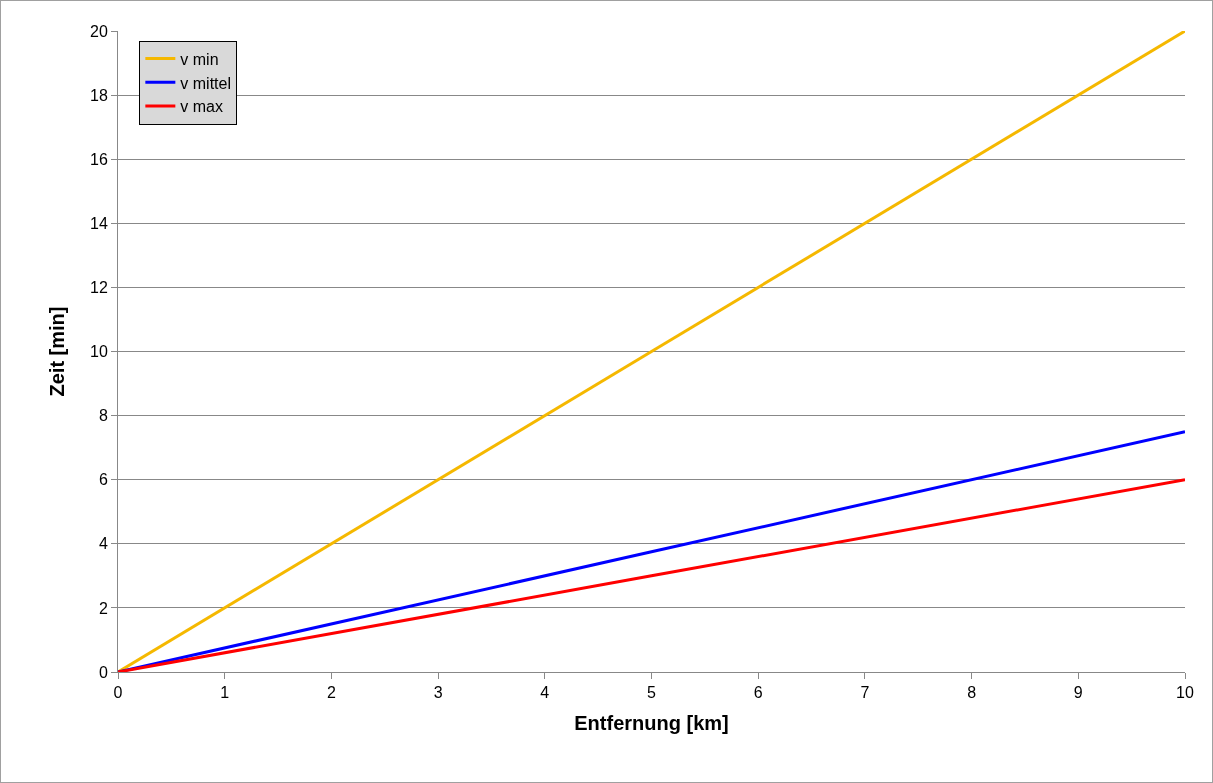 This screenshot has height=783, width=1213. I want to click on x-tick-label: 4, so click(545, 693).